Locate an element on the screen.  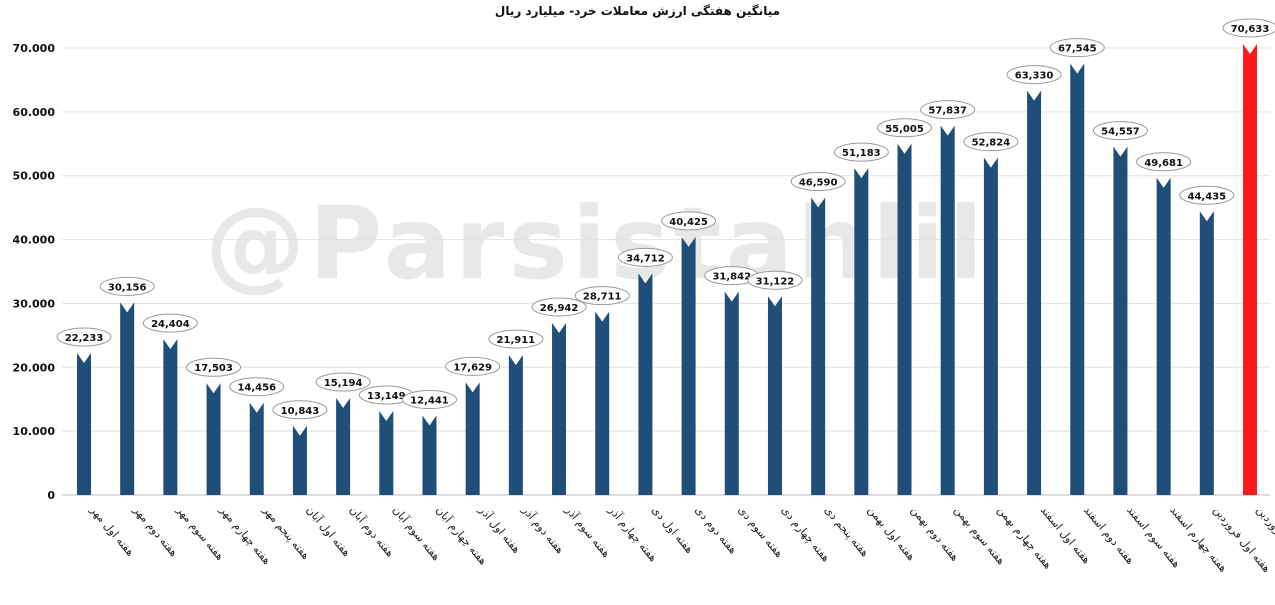
y-tick-label: 60.000 is located at coordinates (34, 112).